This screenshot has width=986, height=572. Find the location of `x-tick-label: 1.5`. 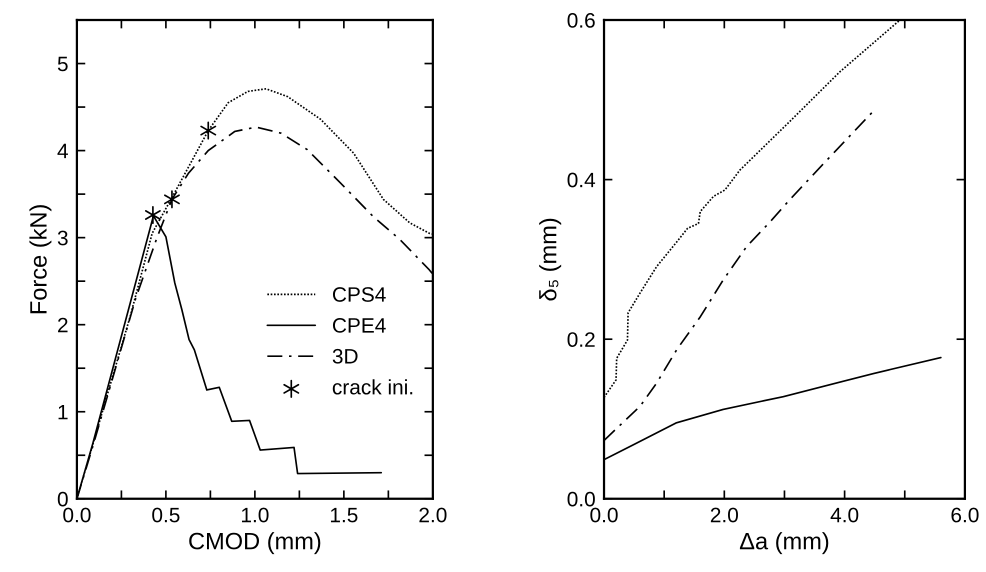

x-tick-label: 1.5 is located at coordinates (344, 515).